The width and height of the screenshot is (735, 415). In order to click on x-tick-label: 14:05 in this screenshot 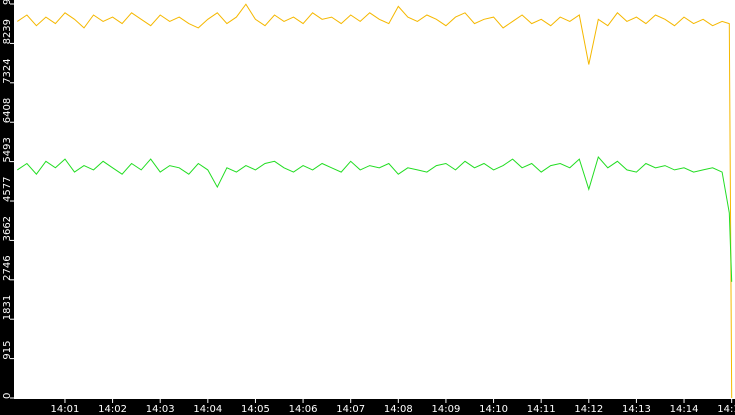, I will do `click(255, 409)`.